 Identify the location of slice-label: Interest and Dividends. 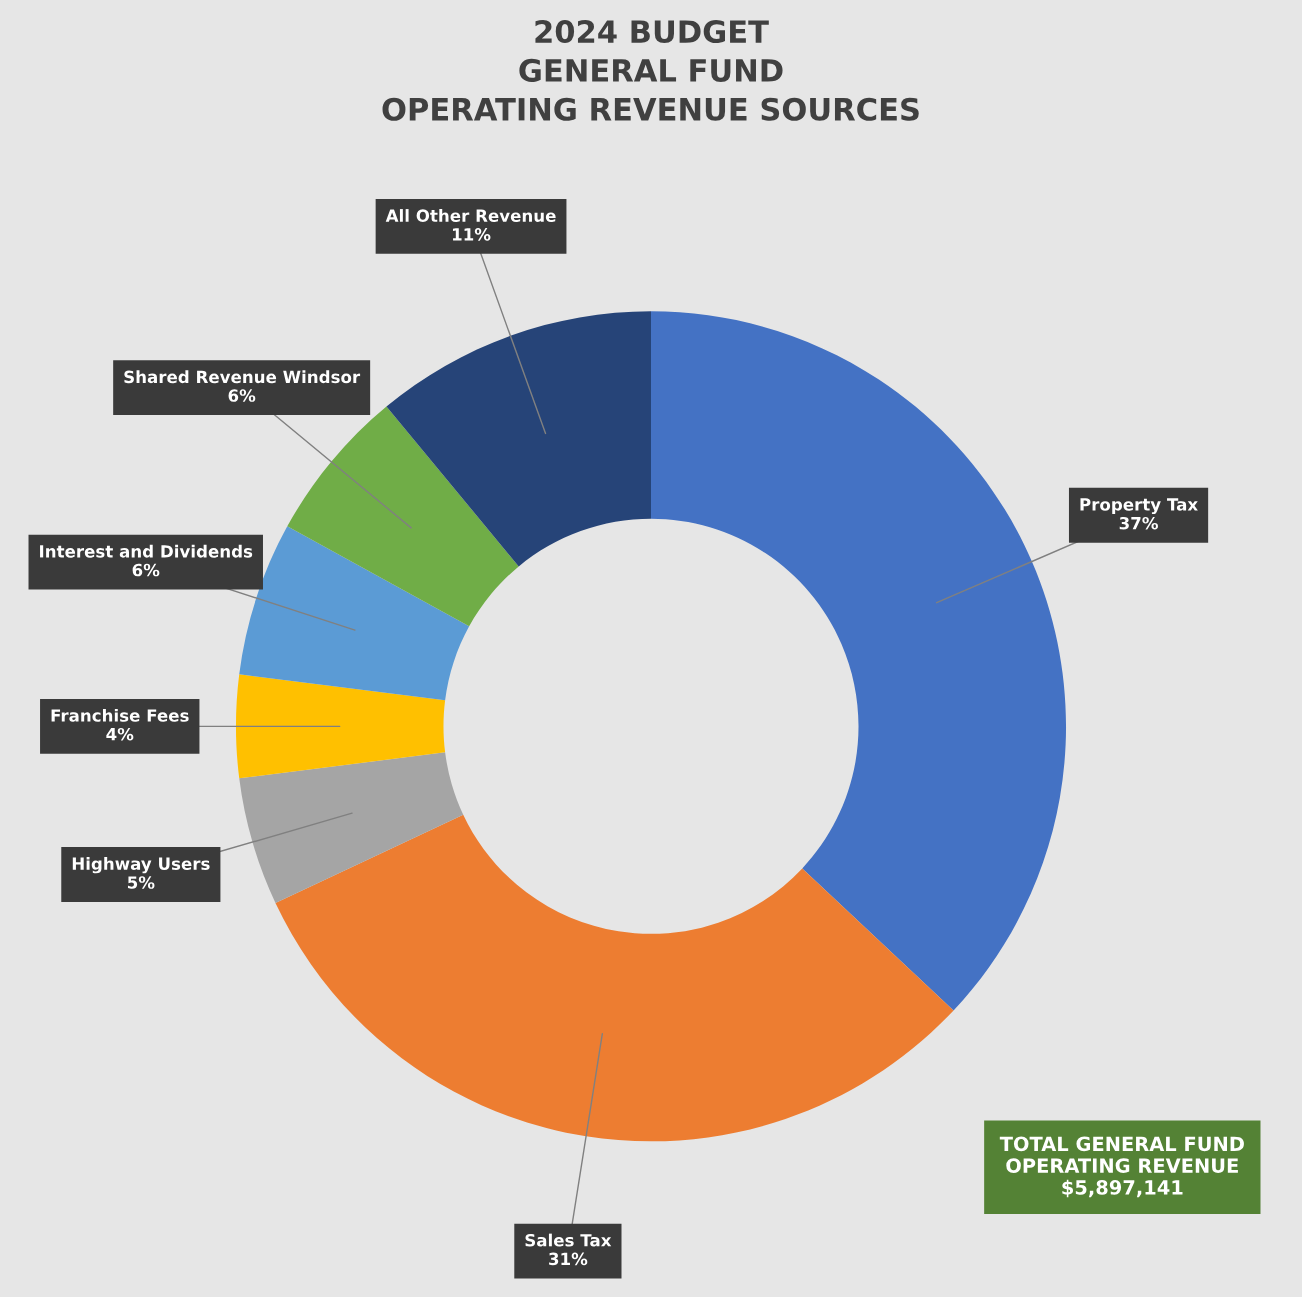
(146, 551).